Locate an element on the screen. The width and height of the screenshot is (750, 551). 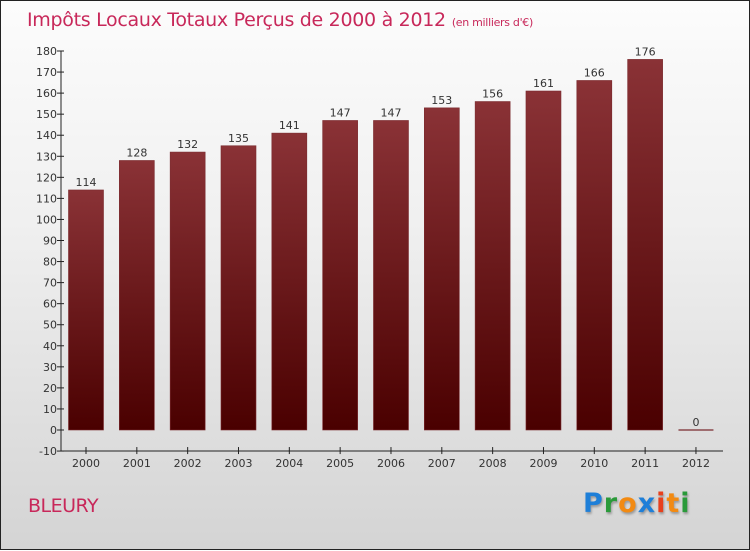
x-tick-label: 2009 is located at coordinates (543, 463).